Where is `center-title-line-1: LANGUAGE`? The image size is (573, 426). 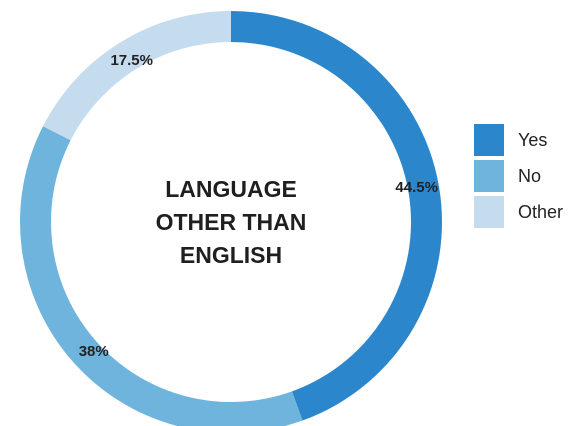
center-title-line-1: LANGUAGE is located at coordinates (231, 189).